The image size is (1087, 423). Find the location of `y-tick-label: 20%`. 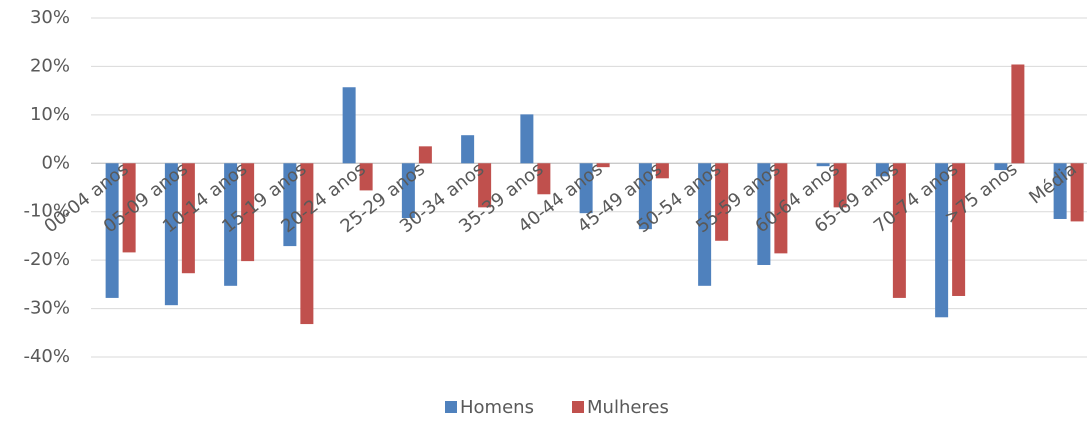

y-tick-label: 20% is located at coordinates (50, 65).